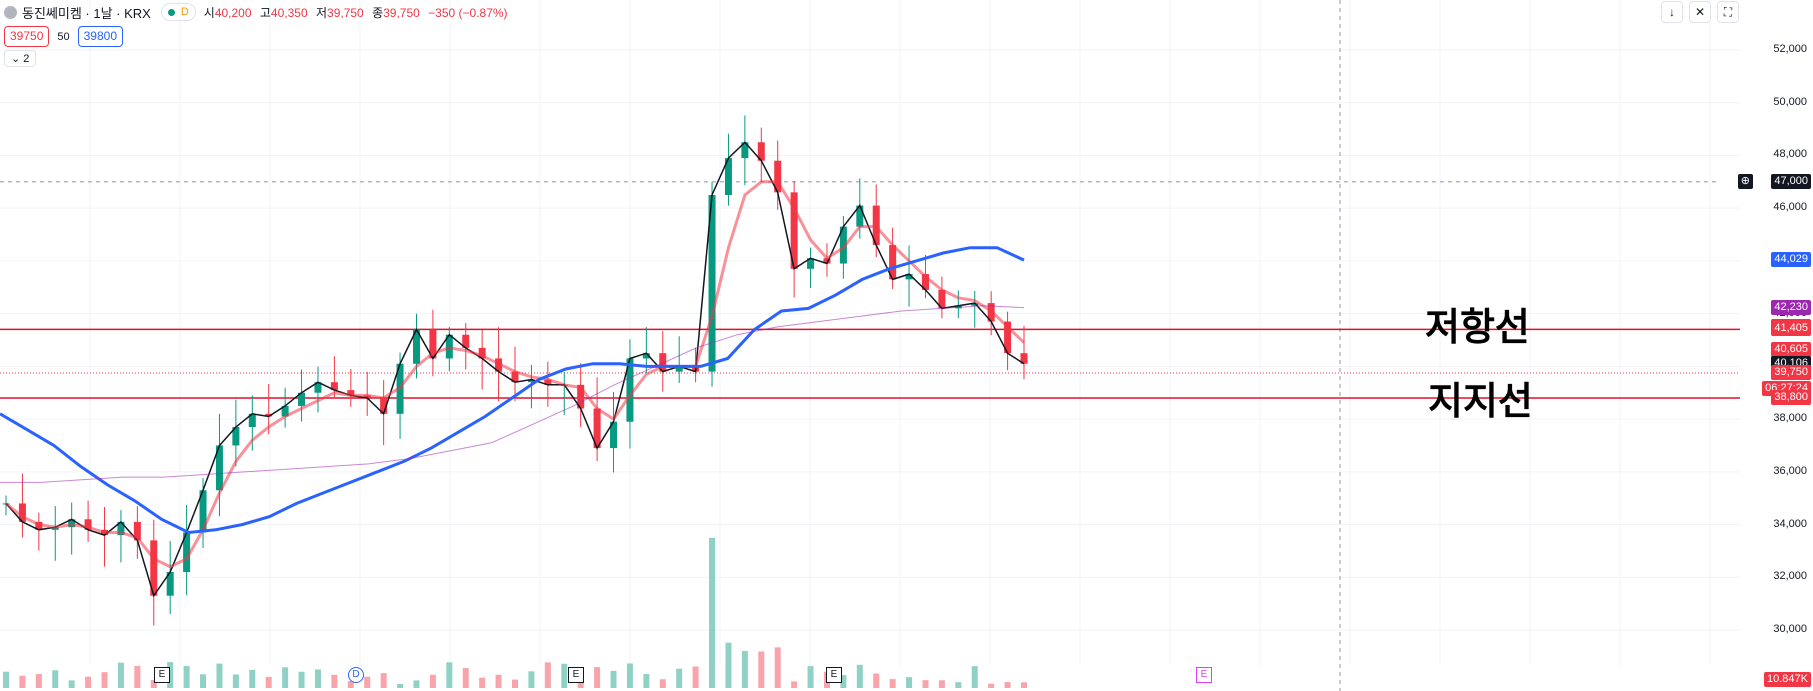  I want to click on volume-label: 10.847K, so click(1787, 679).